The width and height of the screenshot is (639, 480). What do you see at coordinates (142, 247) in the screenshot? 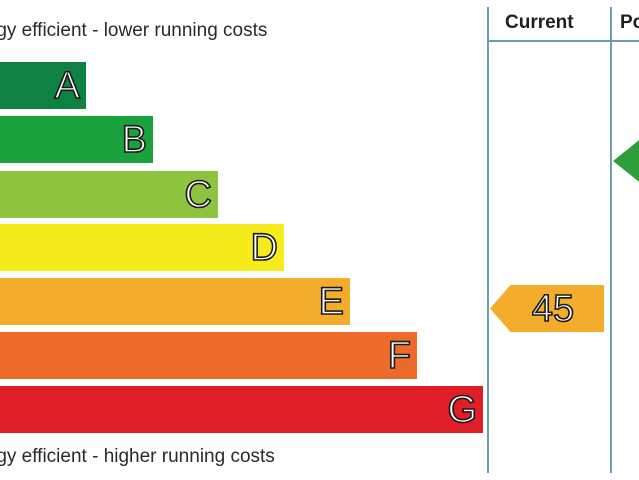
I see `band-d: D` at bounding box center [142, 247].